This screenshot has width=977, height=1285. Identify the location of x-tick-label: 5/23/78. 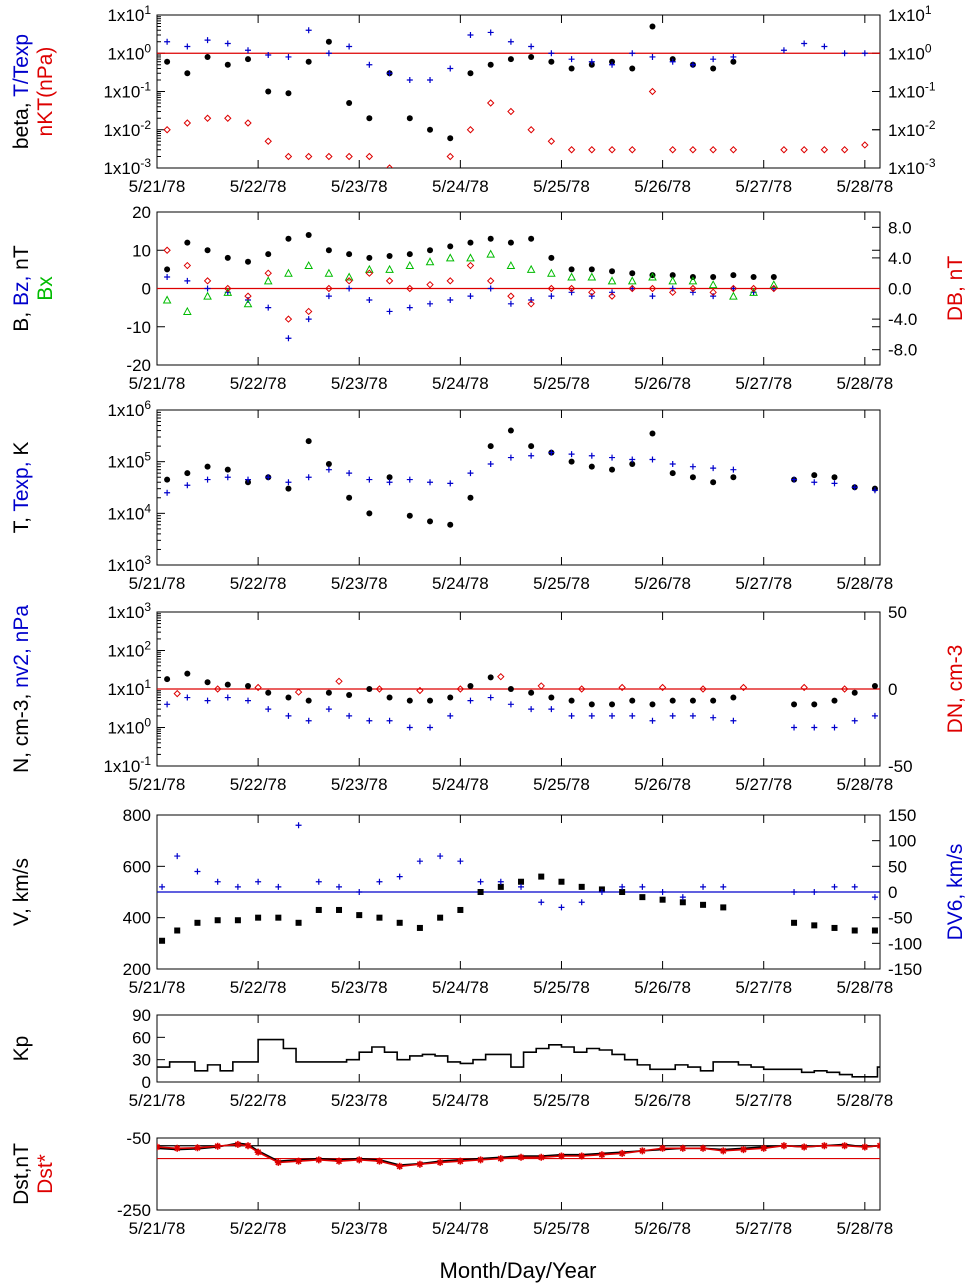
(359, 1100).